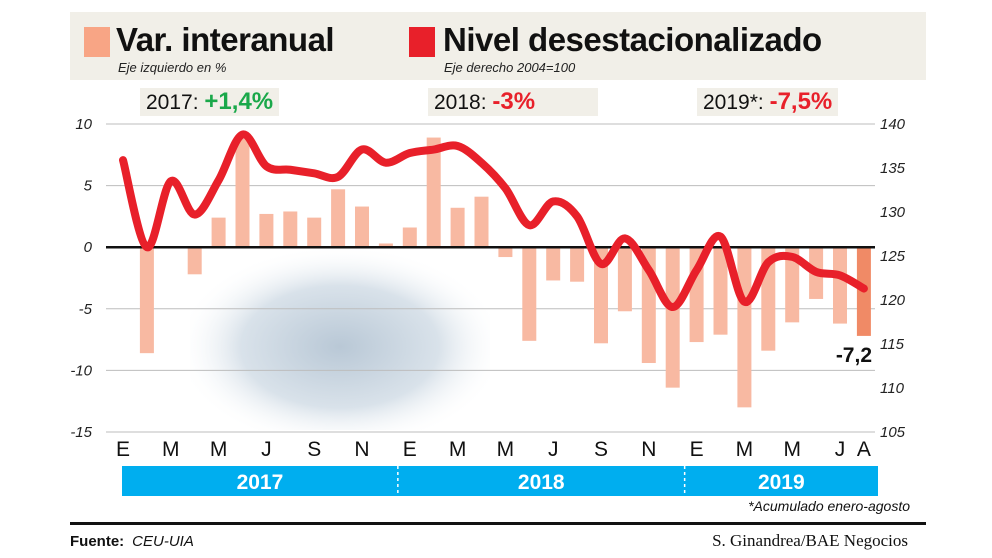  I want to click on year-label: 2017, so click(260, 482).